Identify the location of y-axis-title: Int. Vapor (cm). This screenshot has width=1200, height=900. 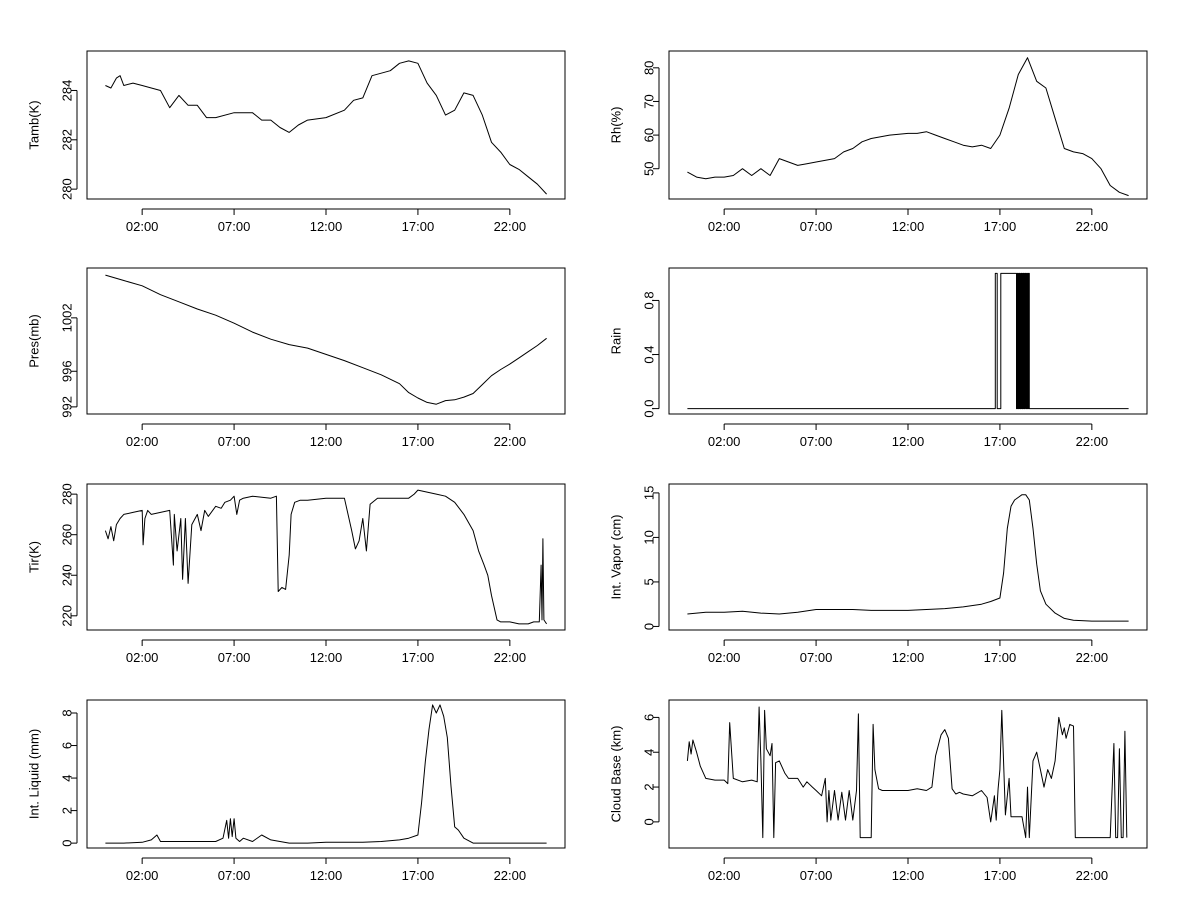
(616, 556).